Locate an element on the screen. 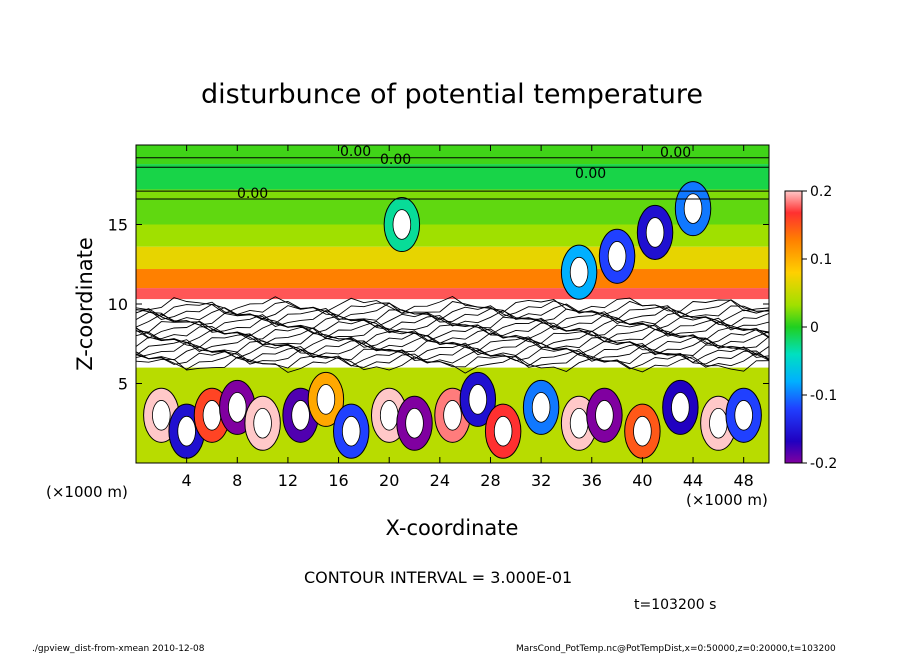 The height and width of the screenshot is (654, 904). contour-labels: 0.00 0.00 0.00 0.00 0.00 is located at coordinates (464, 173).